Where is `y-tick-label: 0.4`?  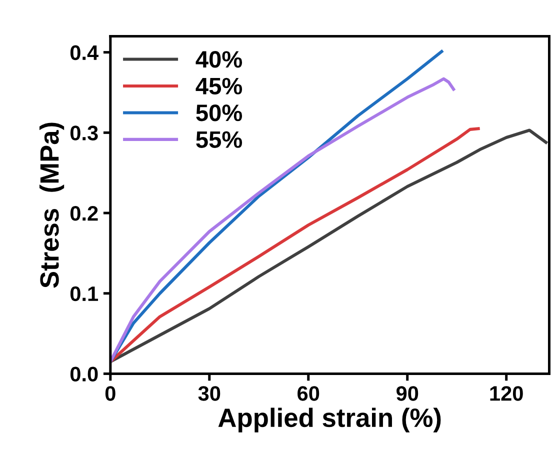
y-tick-label: 0.4 is located at coordinates (84, 52).